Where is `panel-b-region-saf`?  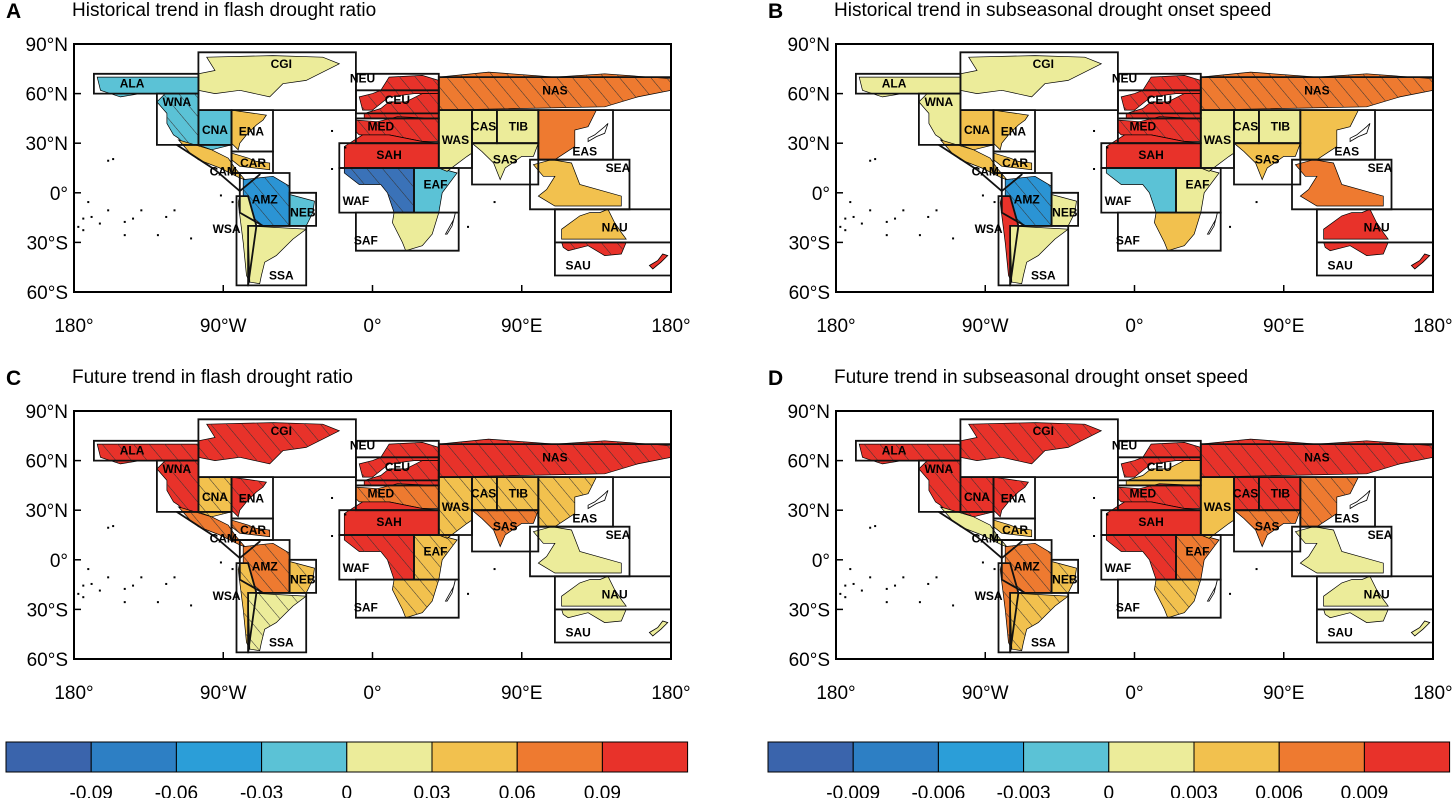 panel-b-region-saf is located at coordinates (1169, 231).